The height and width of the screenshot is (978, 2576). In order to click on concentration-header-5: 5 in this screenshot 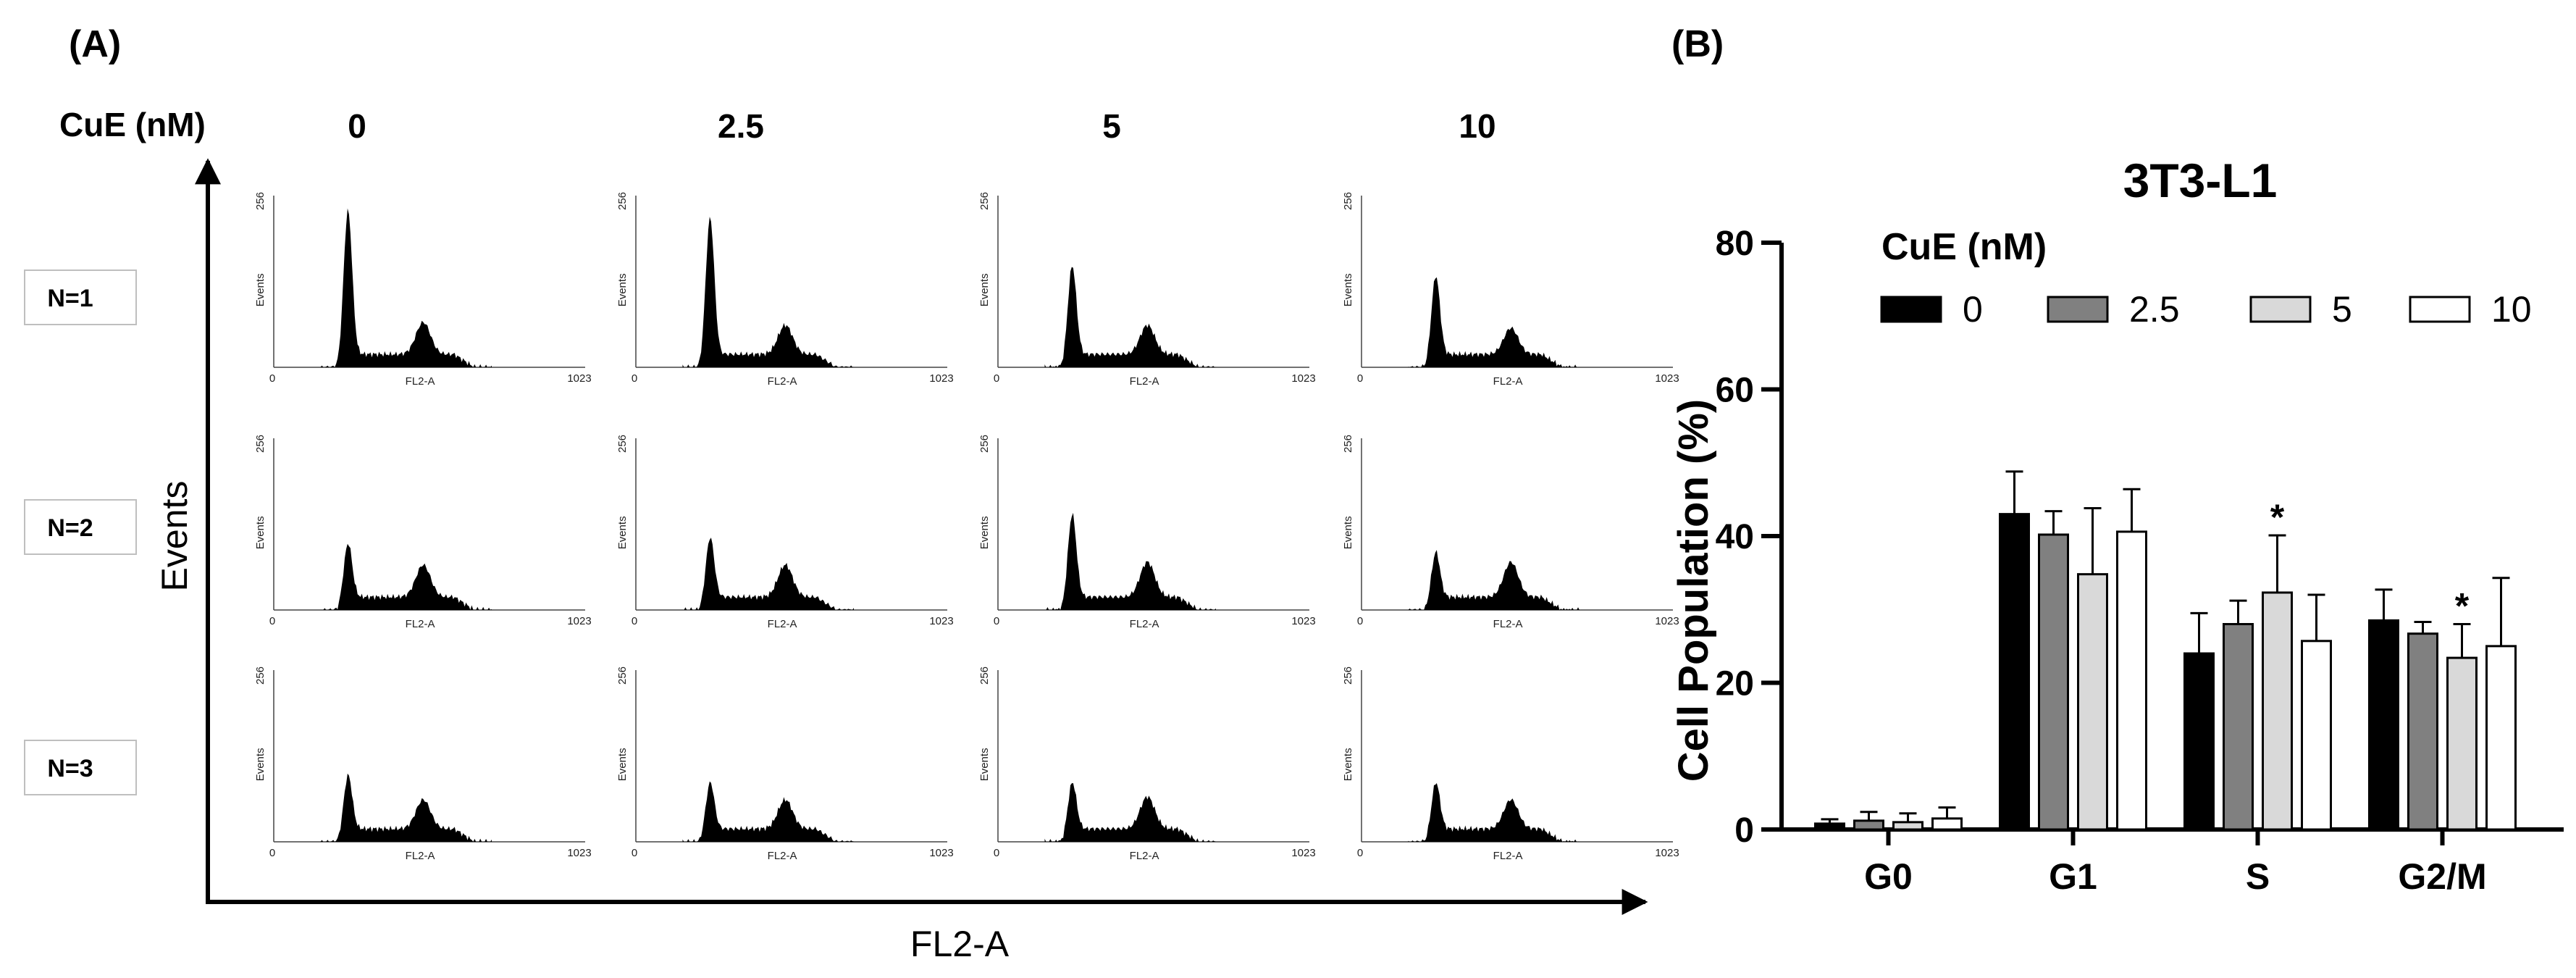, I will do `click(1111, 126)`.